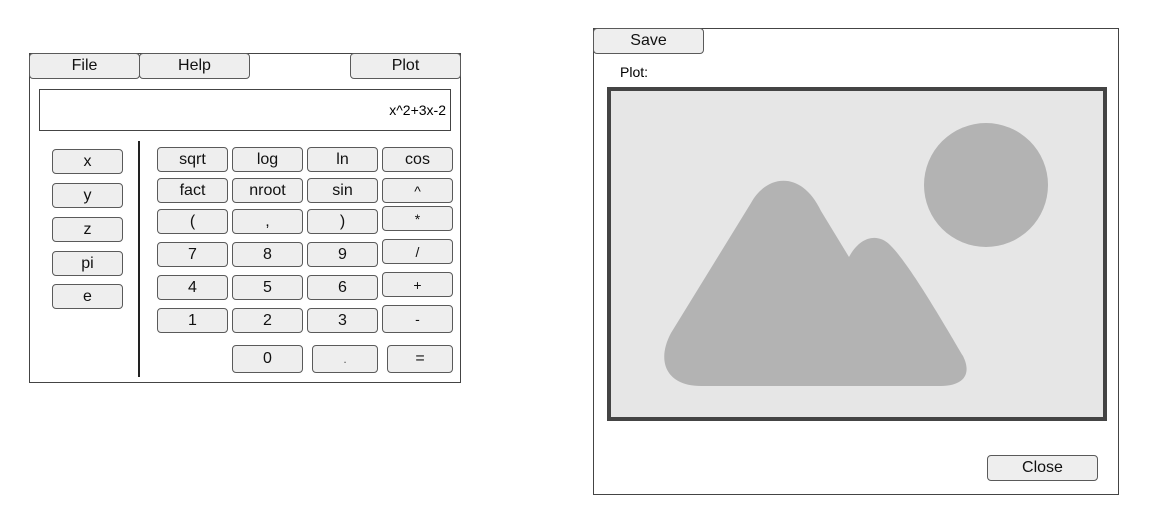 The image size is (1156, 524). Describe the element at coordinates (192, 221) in the screenshot. I see `left-paren-button: (` at that location.